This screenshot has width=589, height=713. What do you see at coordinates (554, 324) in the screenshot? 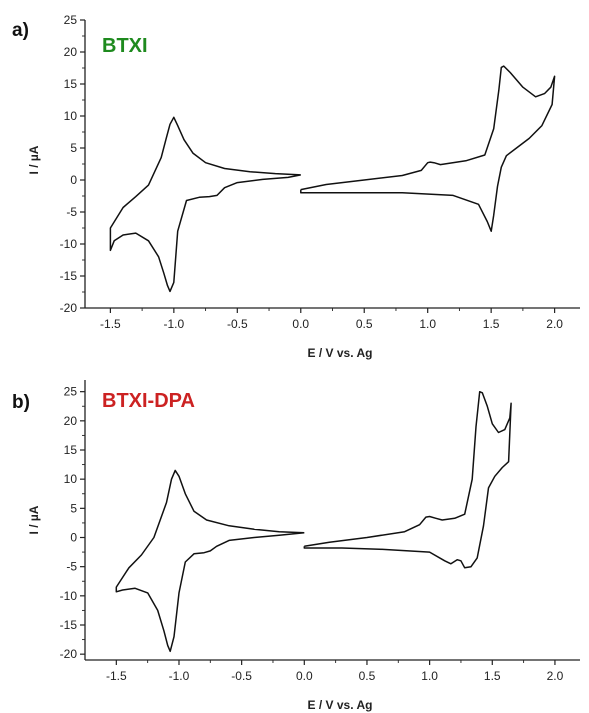
I see `panel-a-x-tick-label: 2.0` at bounding box center [554, 324].